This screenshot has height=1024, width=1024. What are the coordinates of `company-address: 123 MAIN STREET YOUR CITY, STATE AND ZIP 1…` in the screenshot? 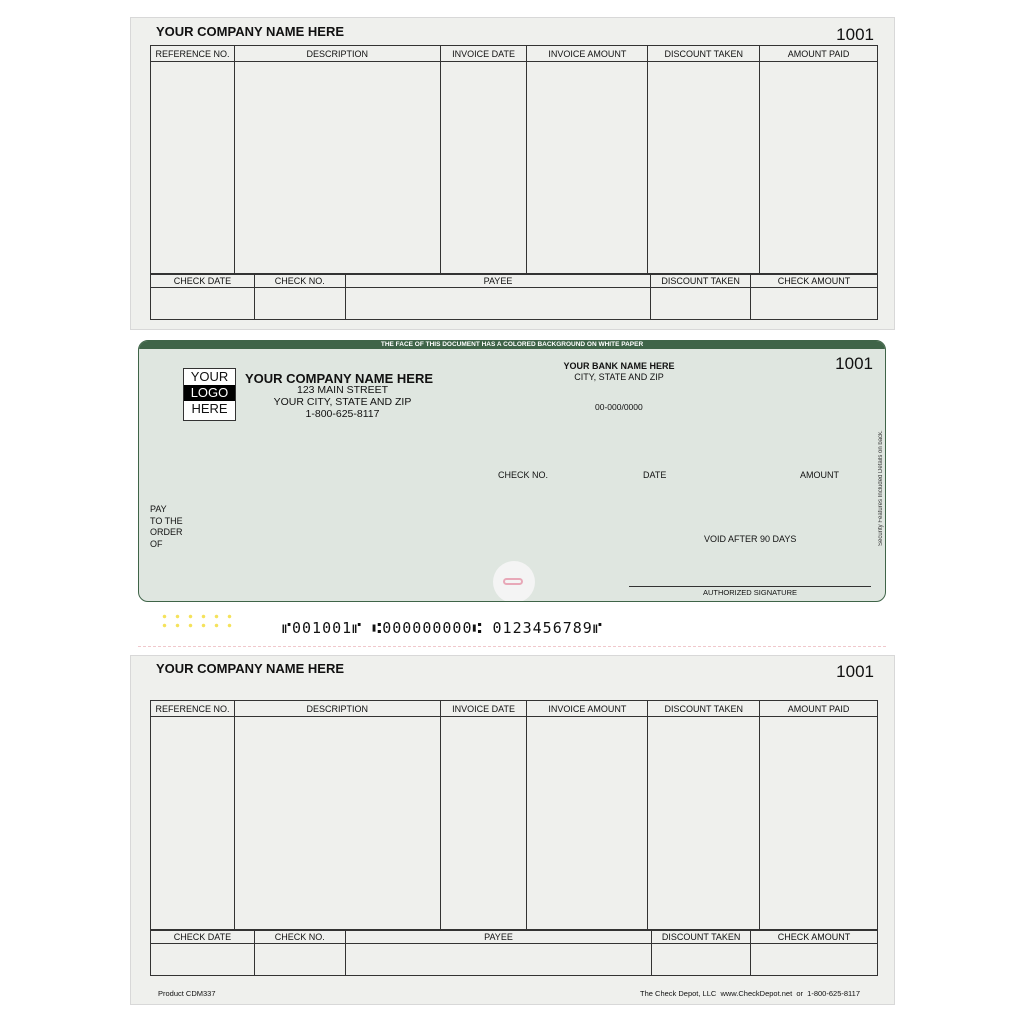 It's located at (342, 402).